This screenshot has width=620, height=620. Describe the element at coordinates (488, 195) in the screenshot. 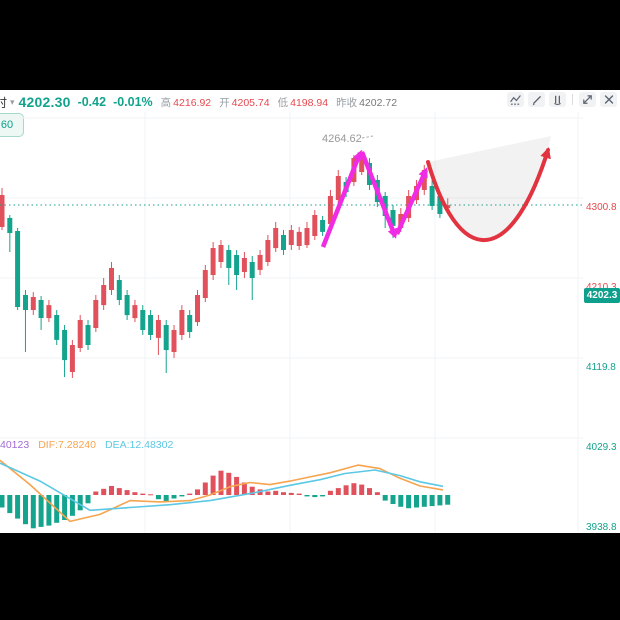

I see `projection-arrow` at that location.